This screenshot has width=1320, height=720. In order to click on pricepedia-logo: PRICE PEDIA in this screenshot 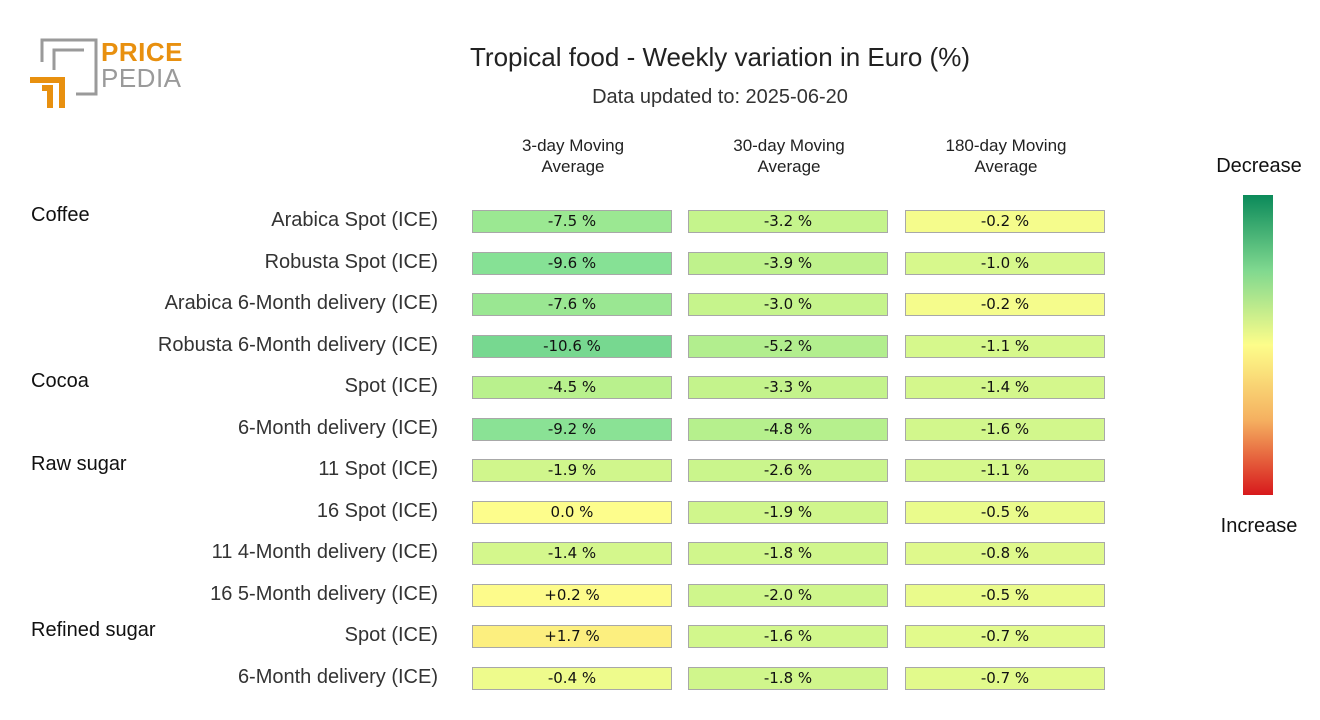, I will do `click(108, 74)`.